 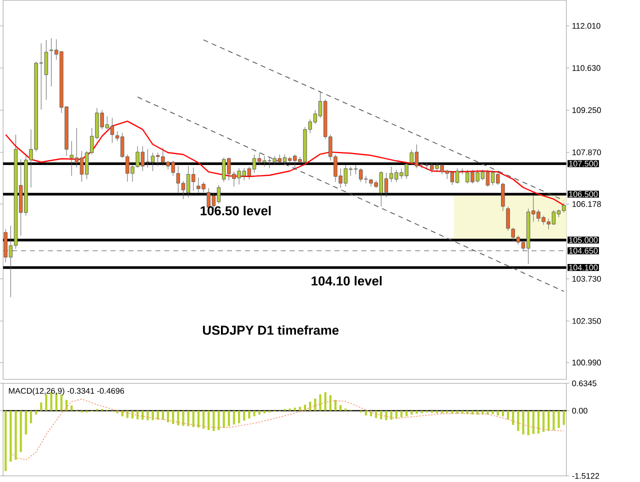 I want to click on text: MACD(12,26,9) -0.3341 -0.4696, so click(x=66, y=392).